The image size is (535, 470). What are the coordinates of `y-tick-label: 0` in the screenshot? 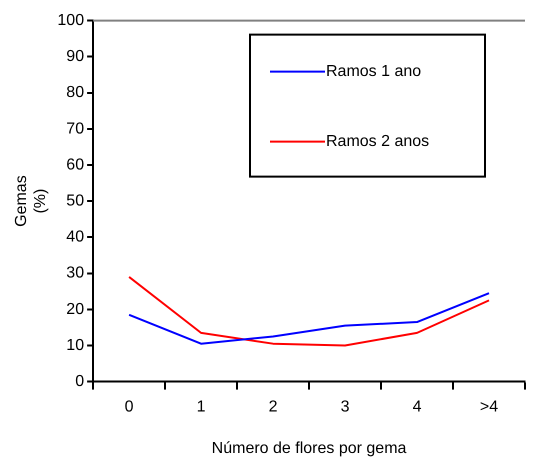 It's located at (79, 381).